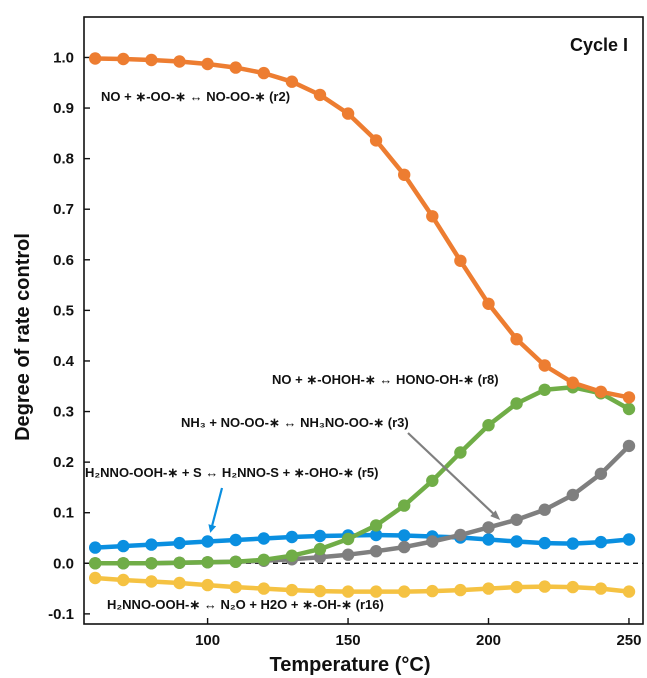  Describe the element at coordinates (348, 640) in the screenshot. I see `x-tick-label: 150` at that location.